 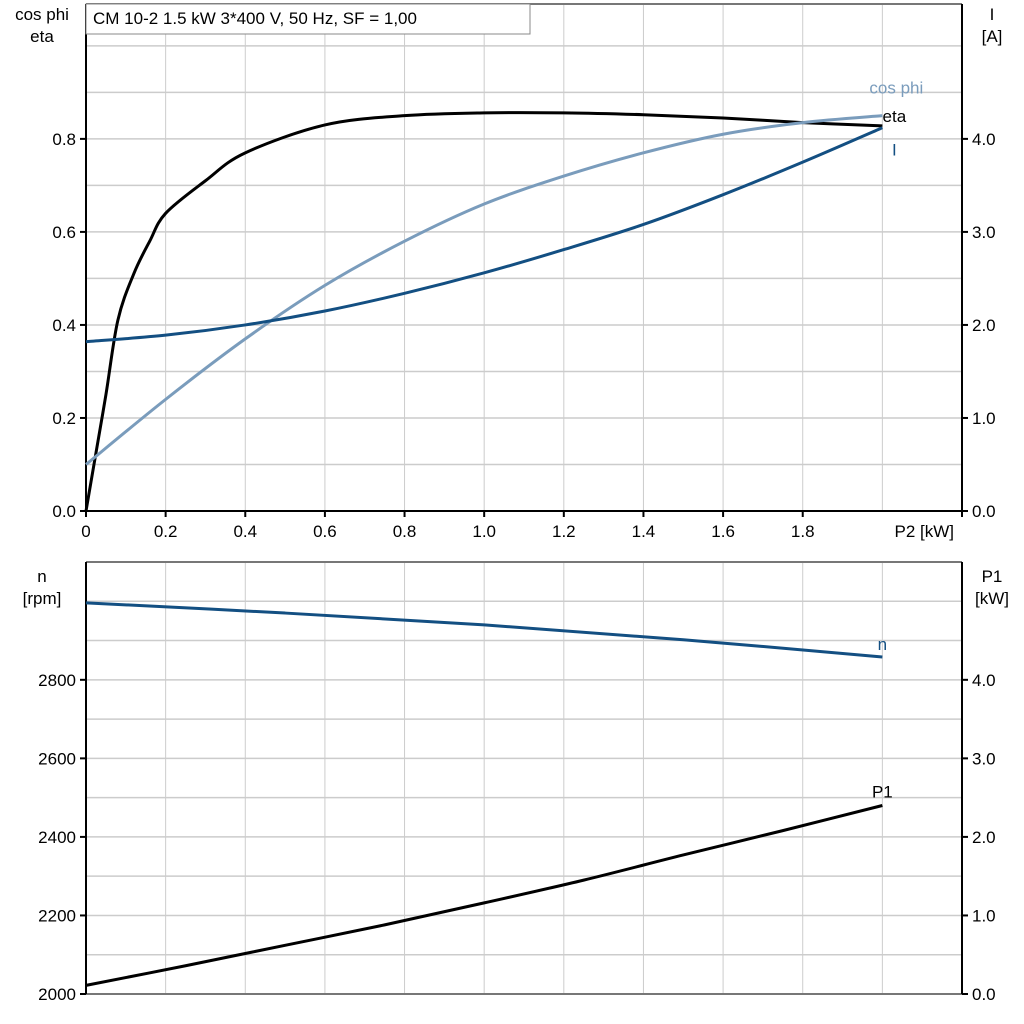 I want to click on series-label-cos-phi: cos phi, so click(x=896, y=88).